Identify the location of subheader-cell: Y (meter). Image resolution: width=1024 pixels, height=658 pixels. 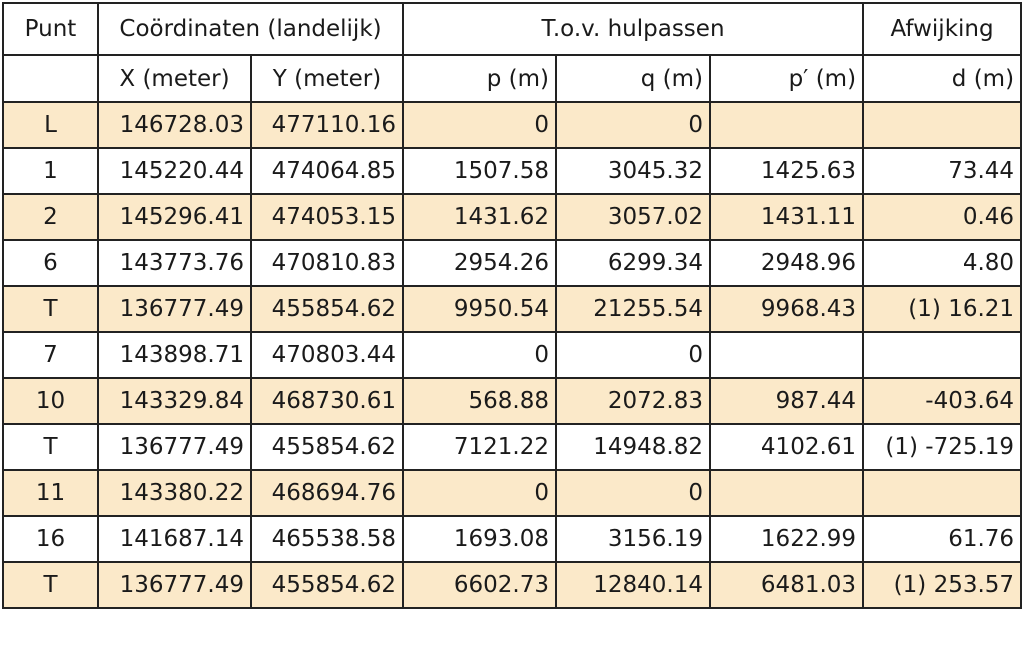
(327, 78).